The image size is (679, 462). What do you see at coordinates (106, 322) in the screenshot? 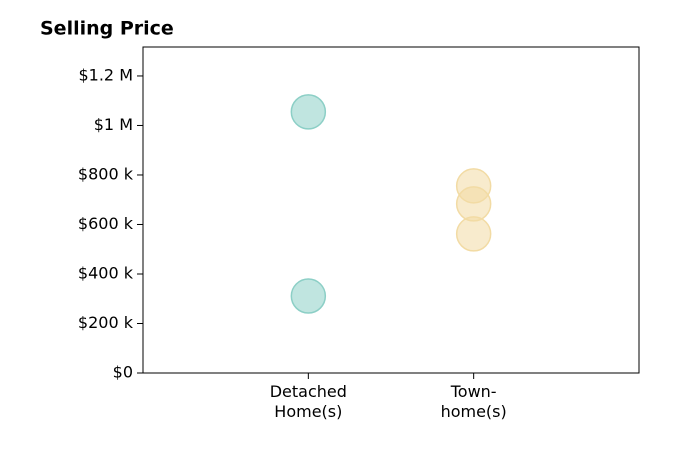
I see `y-tick-label: $200 k` at bounding box center [106, 322].